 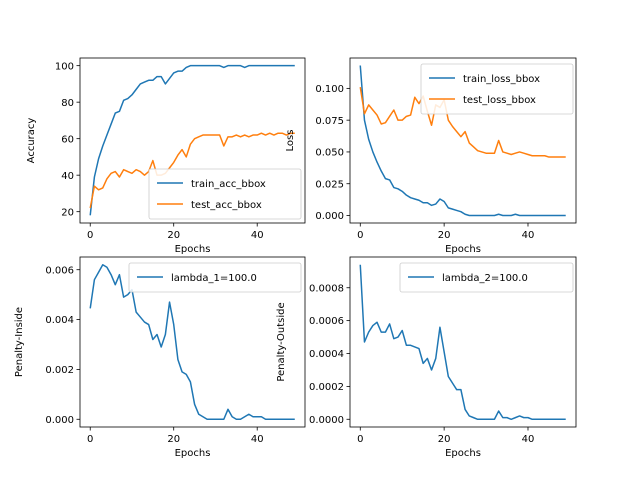 What do you see at coordinates (290, 141) in the screenshot?
I see `y-axis-label: Loss` at bounding box center [290, 141].